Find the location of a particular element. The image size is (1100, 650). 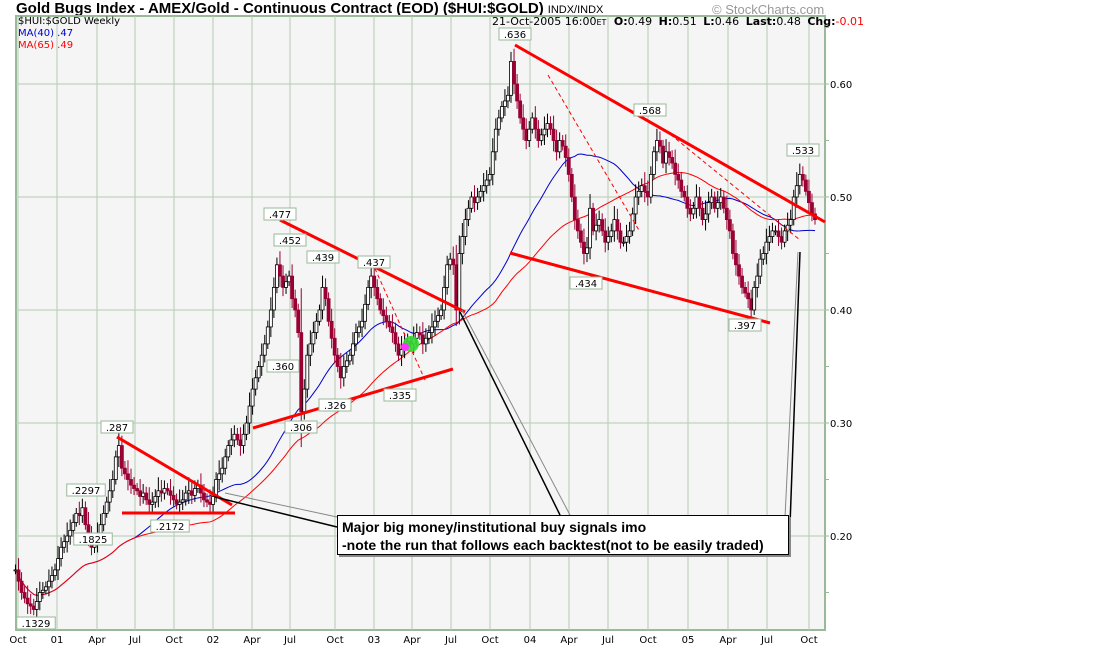

trendline is located at coordinates (640, 288).